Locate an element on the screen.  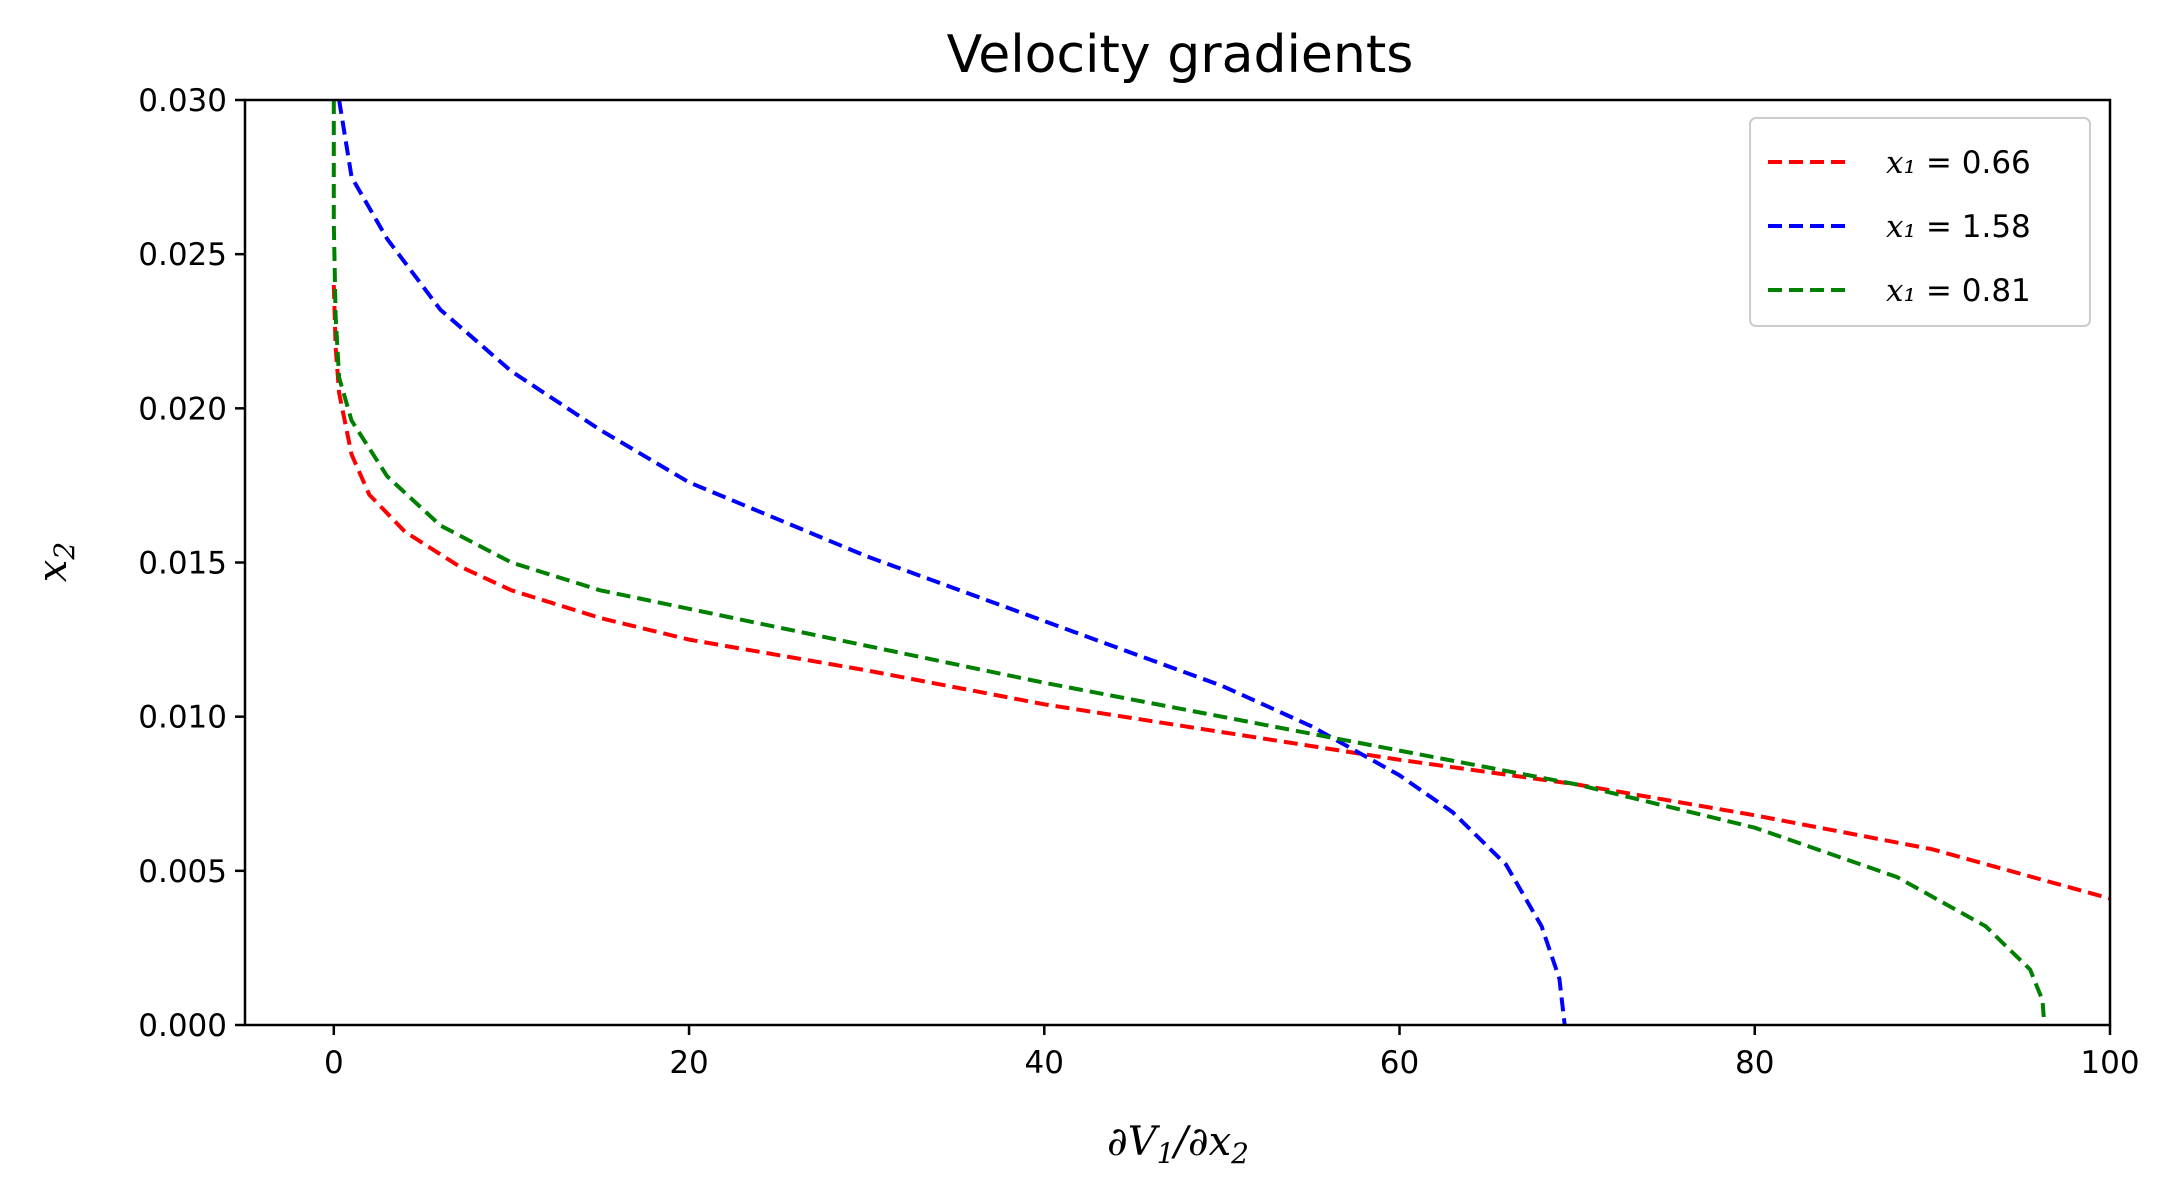
y-tick-label: 0.005 is located at coordinates (182, 872).